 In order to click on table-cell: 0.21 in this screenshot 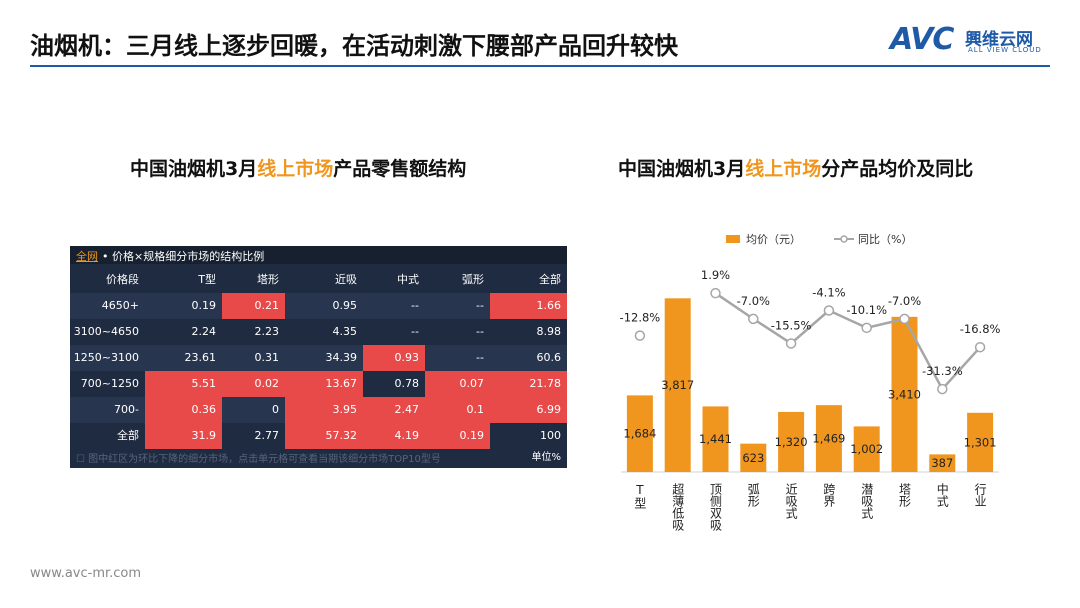, I will do `click(253, 306)`.